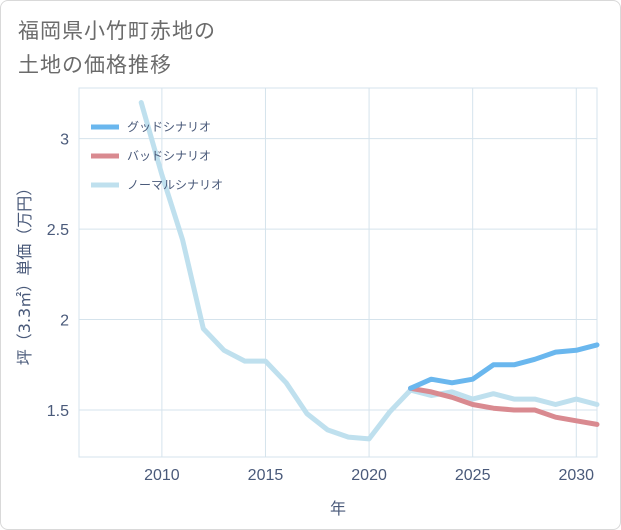 Image resolution: width=621 pixels, height=530 pixels. Describe the element at coordinates (117, 48) in the screenshot. I see `chart-title: 福岡県小竹町赤地の 土地の価格推移` at that location.